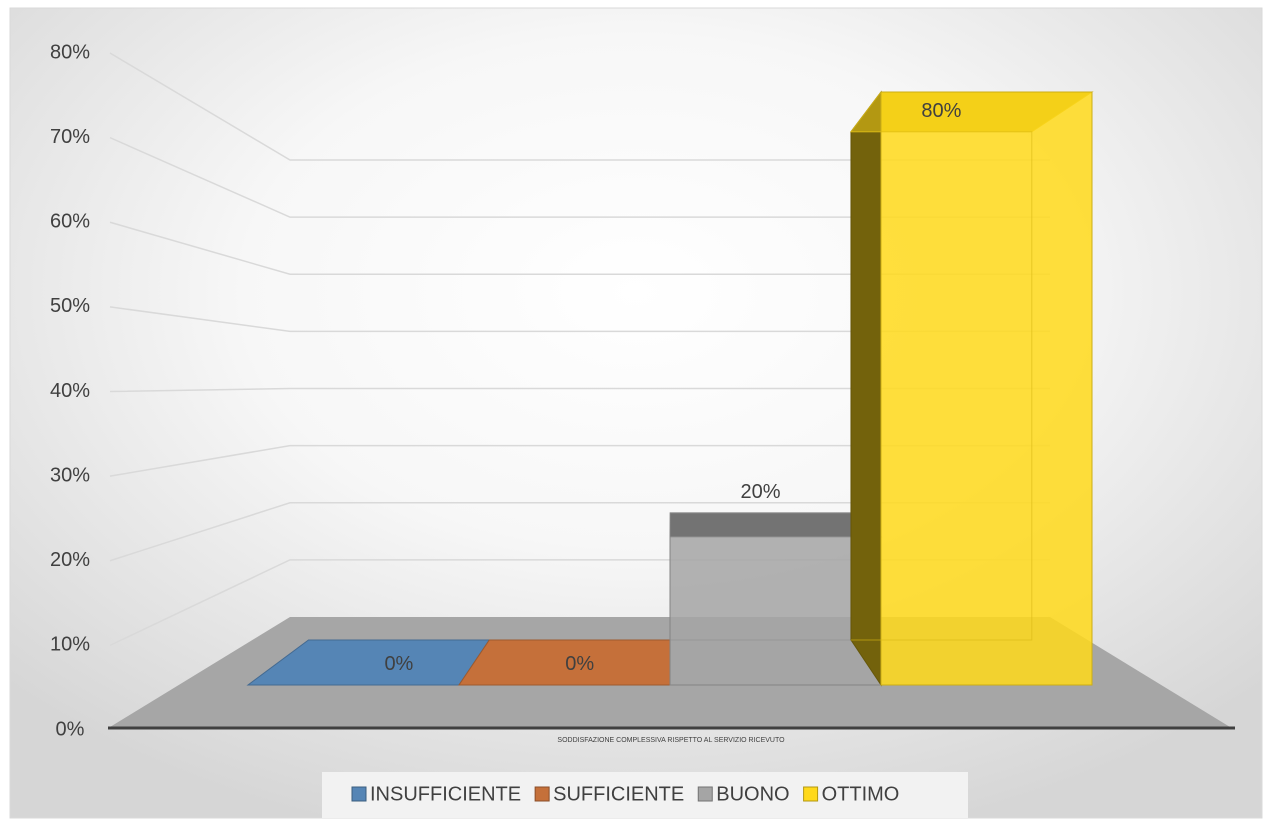  What do you see at coordinates (752, 794) in the screenshot?
I see `legend-label: BUONO` at bounding box center [752, 794].